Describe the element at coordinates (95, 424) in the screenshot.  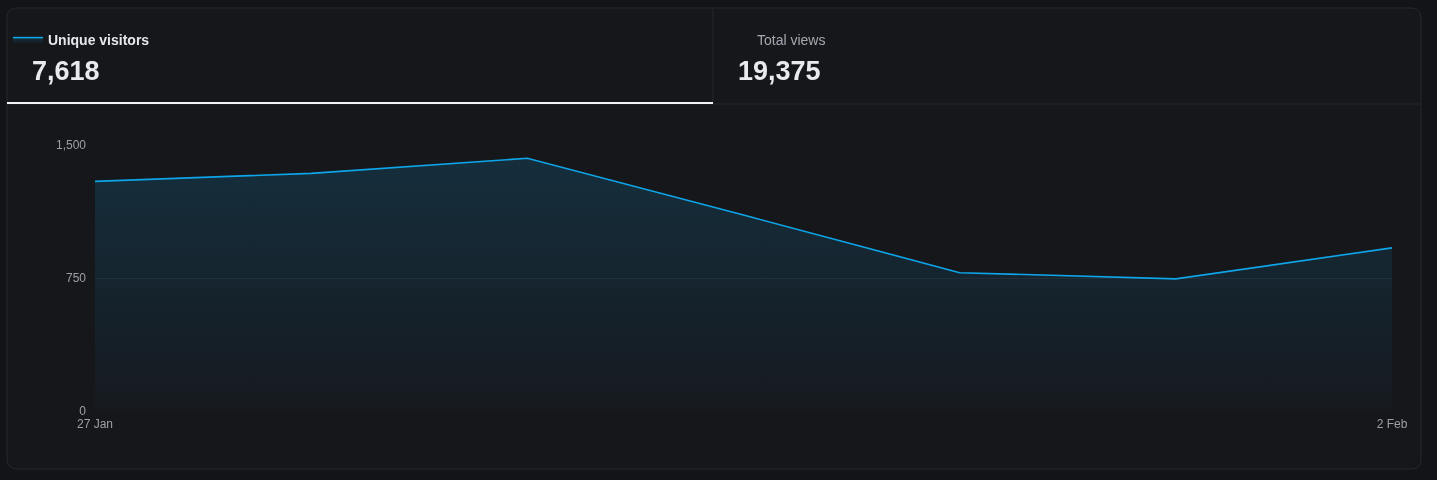
I see `x-tick-label: 27 Jan` at that location.